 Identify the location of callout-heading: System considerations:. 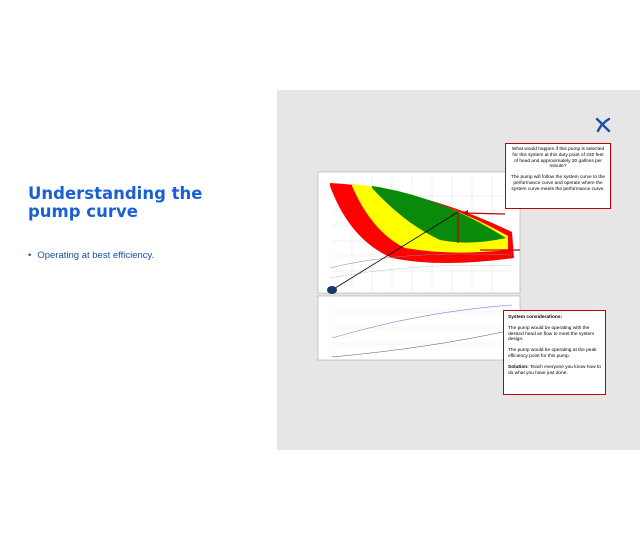
(554, 318).